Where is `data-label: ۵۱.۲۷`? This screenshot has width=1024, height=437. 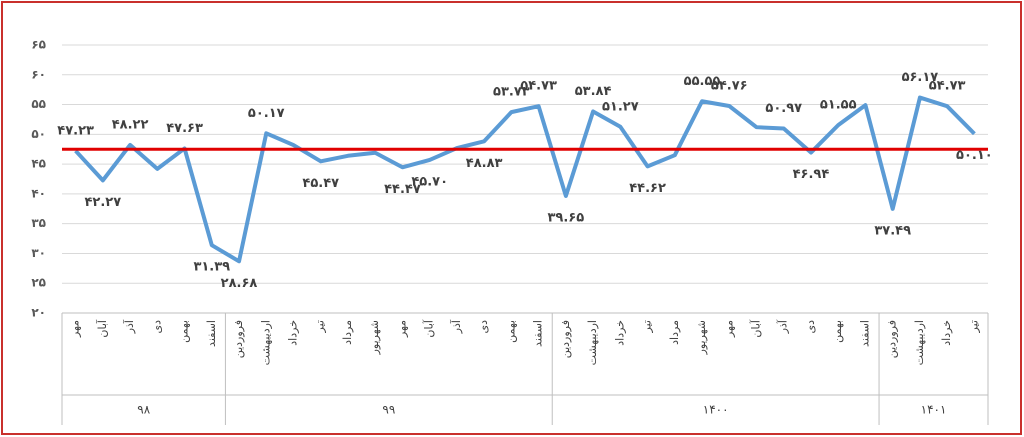 data-label: ۵۱.۲۷ is located at coordinates (620, 106).